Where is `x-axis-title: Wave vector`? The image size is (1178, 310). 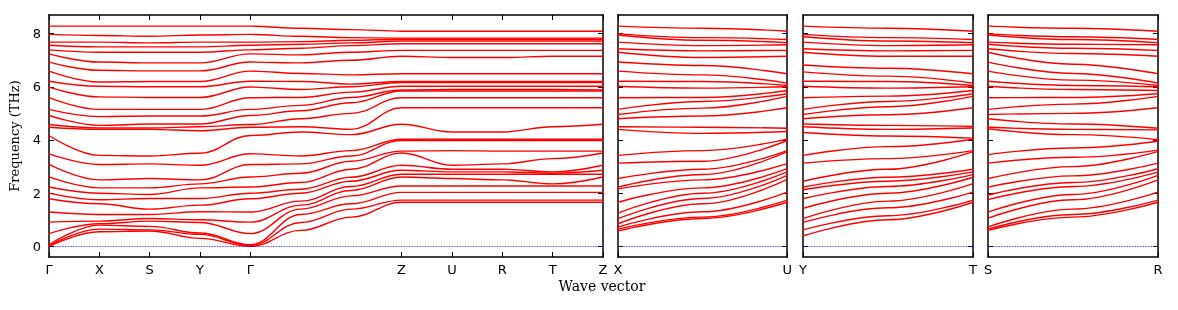 x-axis-title: Wave vector is located at coordinates (602, 286).